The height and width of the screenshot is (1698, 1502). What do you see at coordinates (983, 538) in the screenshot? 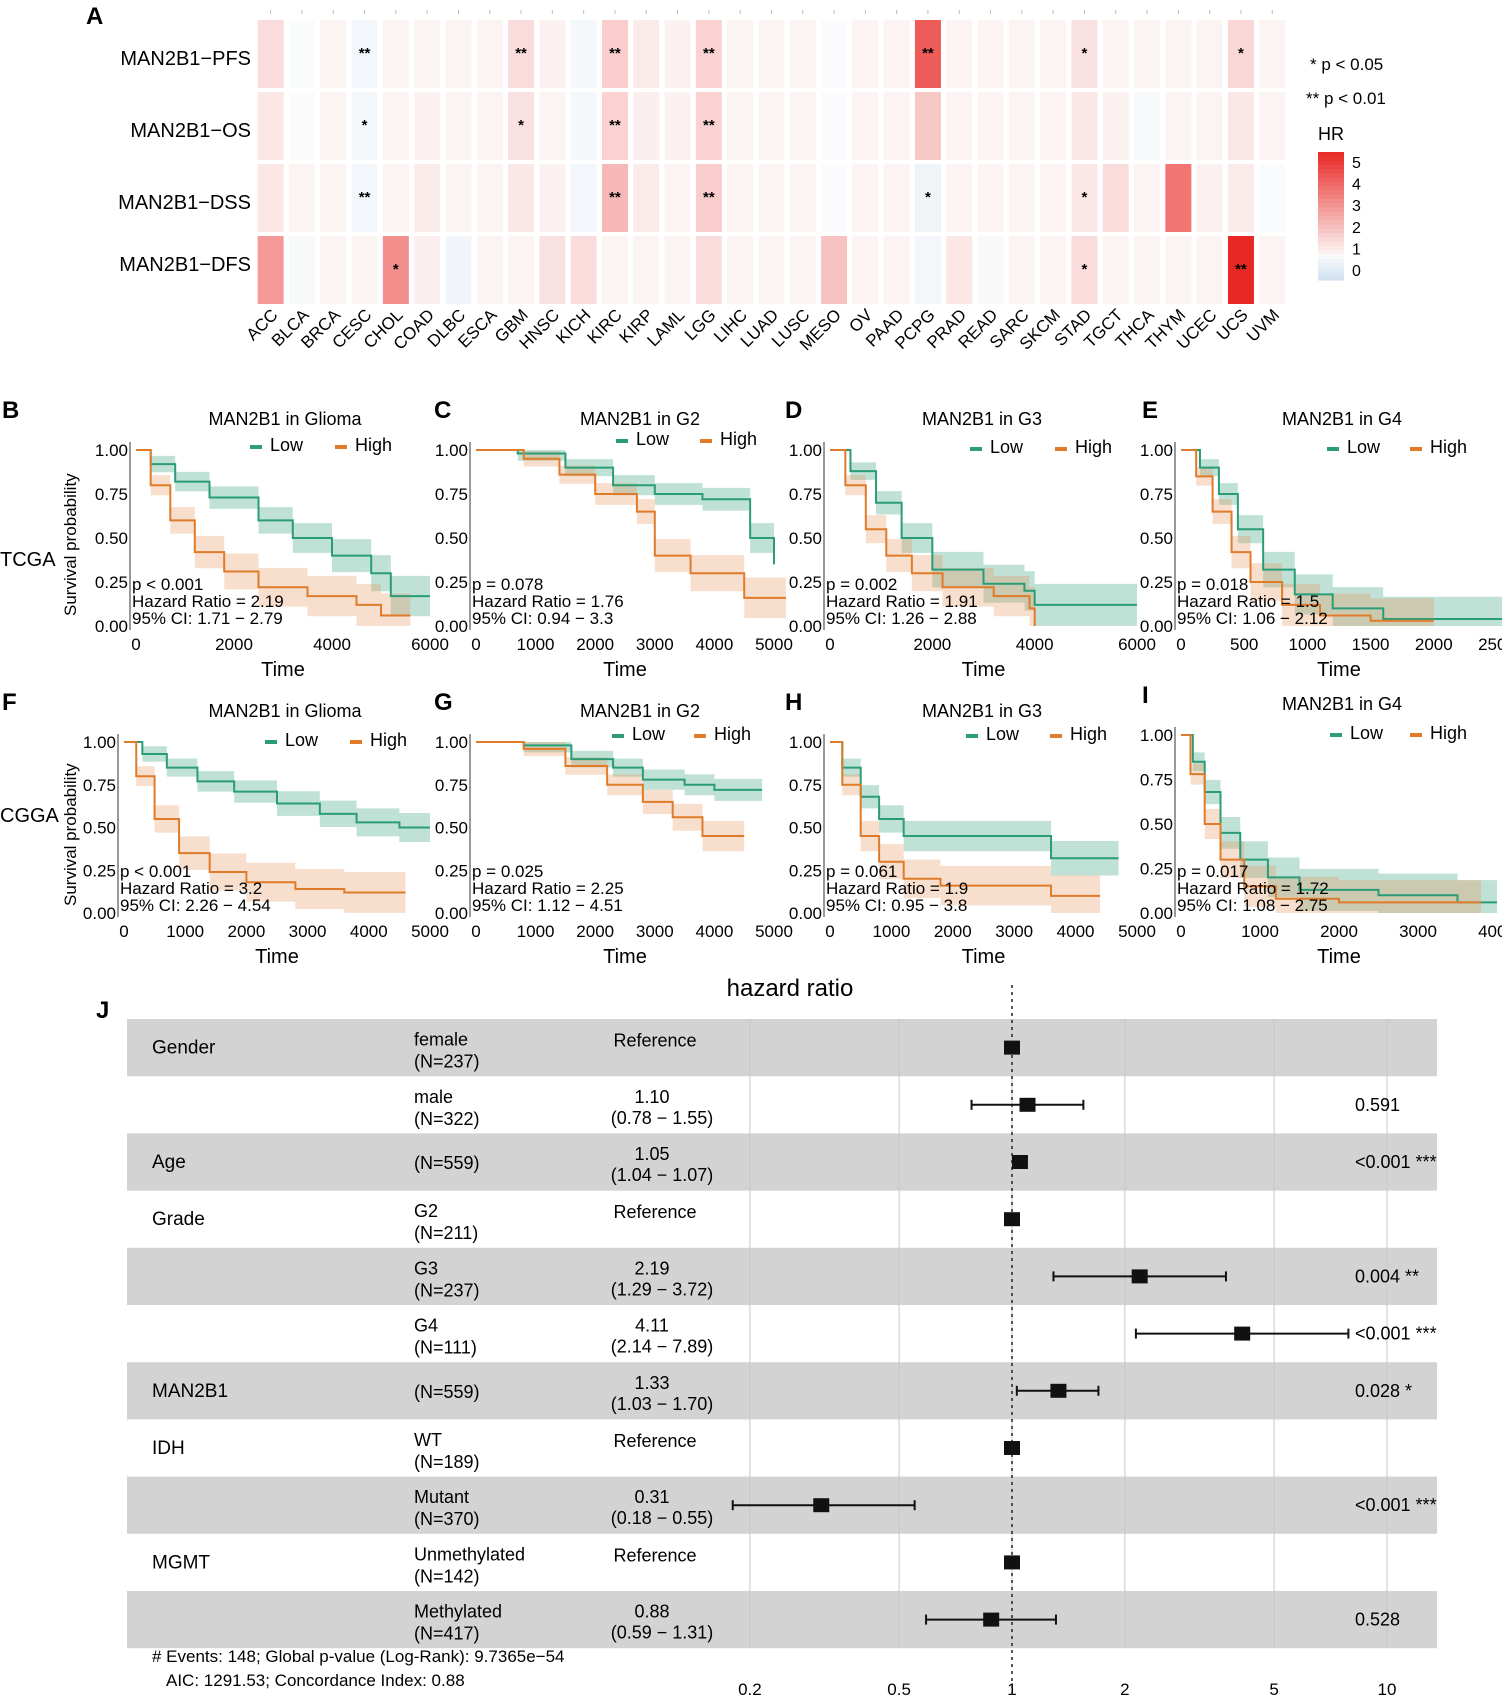
I see `low-ci-band` at bounding box center [983, 538].